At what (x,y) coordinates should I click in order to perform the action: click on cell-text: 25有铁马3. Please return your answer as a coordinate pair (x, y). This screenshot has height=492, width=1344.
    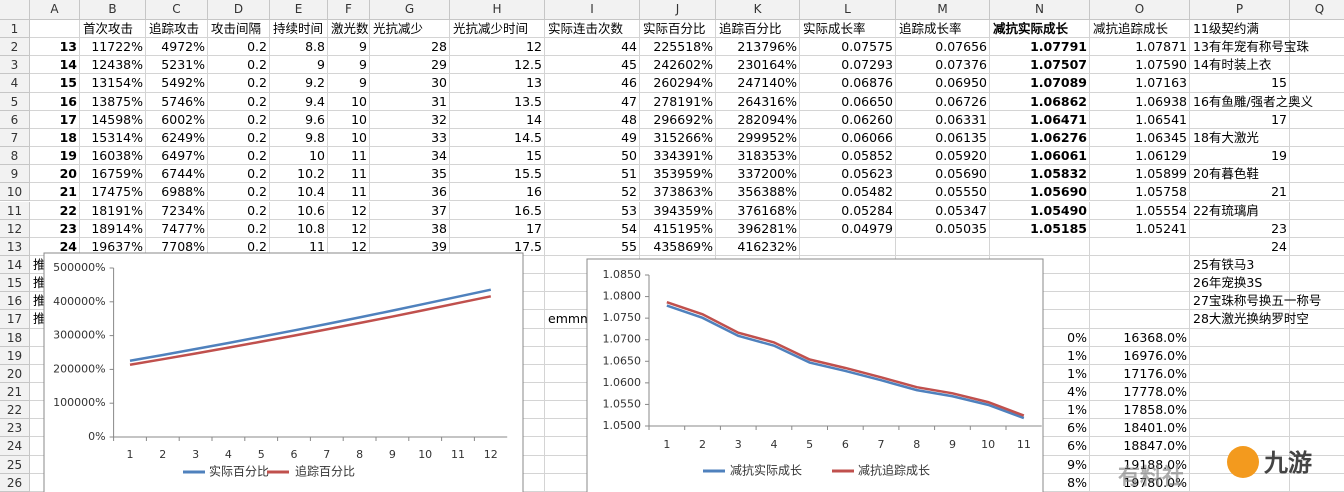
    Looking at the image, I should click on (1224, 264).